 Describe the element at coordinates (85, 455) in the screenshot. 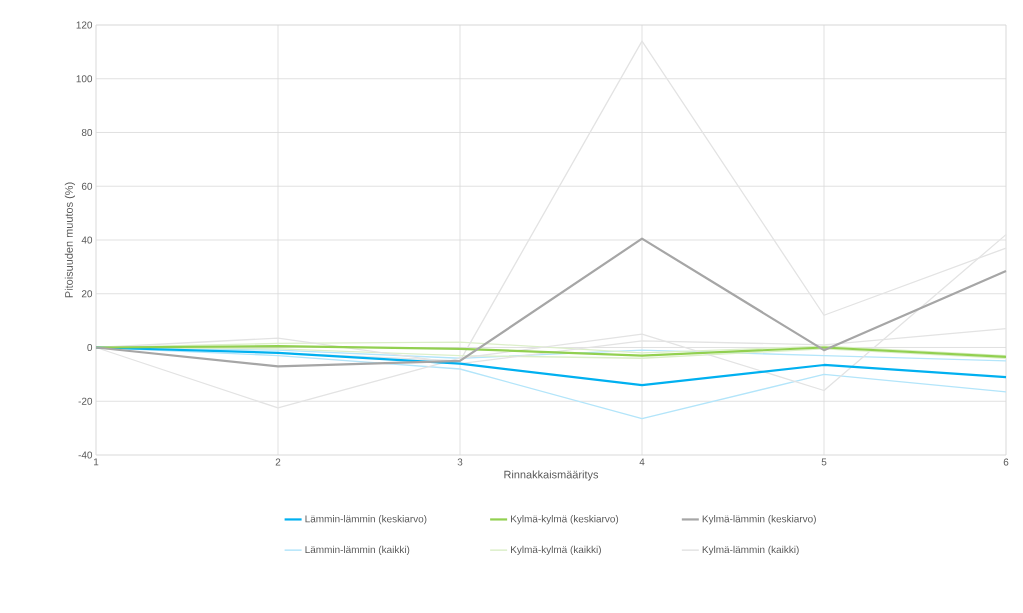

I see `y-tick-label: -40` at that location.